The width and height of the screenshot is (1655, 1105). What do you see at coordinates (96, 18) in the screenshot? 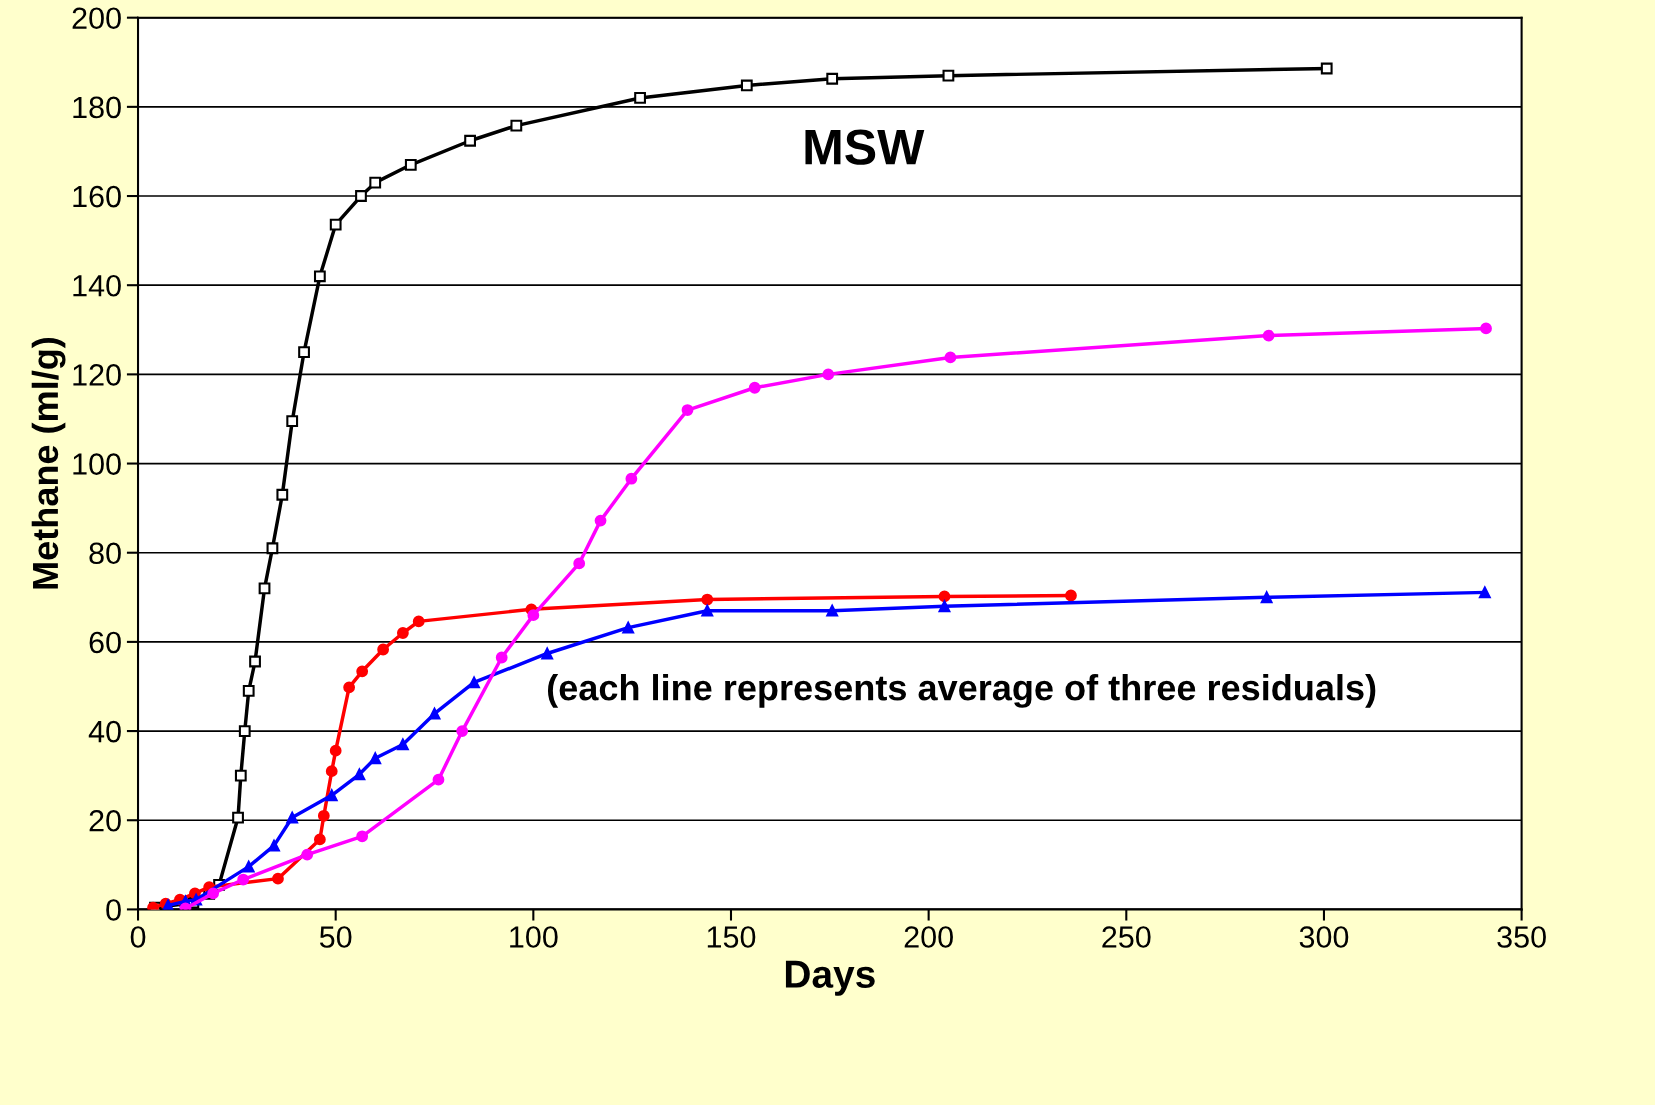
I see `y-tick-label: 200` at bounding box center [96, 18].